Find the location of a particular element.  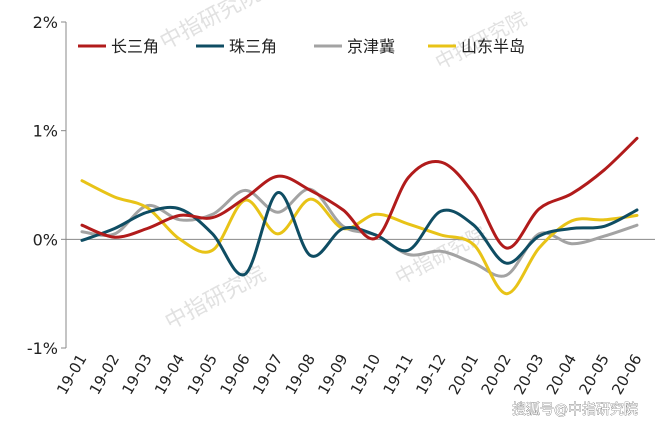

x-tick-label: 19-06 is located at coordinates (234, 374).